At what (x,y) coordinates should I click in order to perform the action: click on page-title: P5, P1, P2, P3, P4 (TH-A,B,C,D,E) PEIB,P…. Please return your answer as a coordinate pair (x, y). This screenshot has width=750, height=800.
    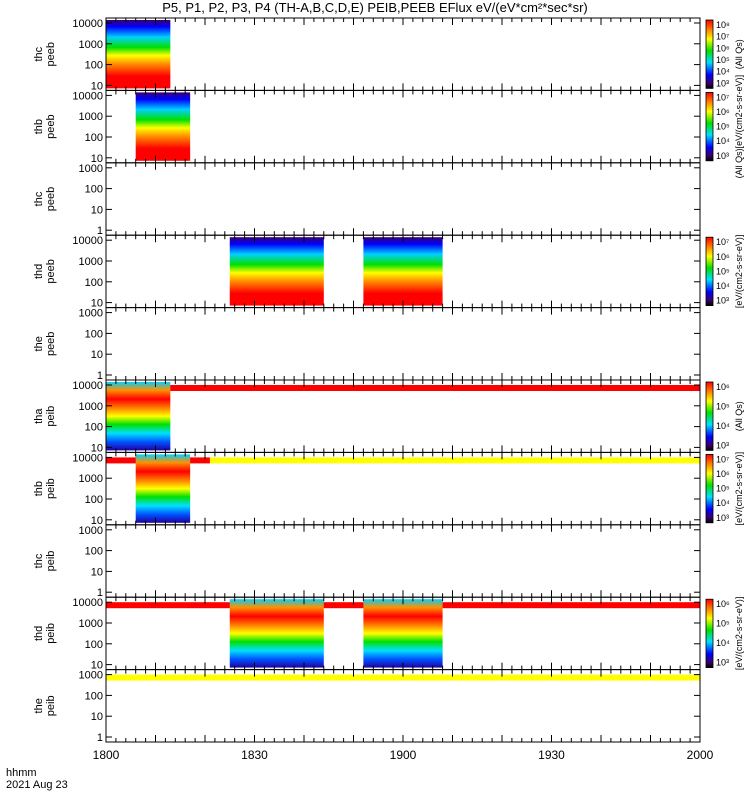
    Looking at the image, I should click on (375, 7).